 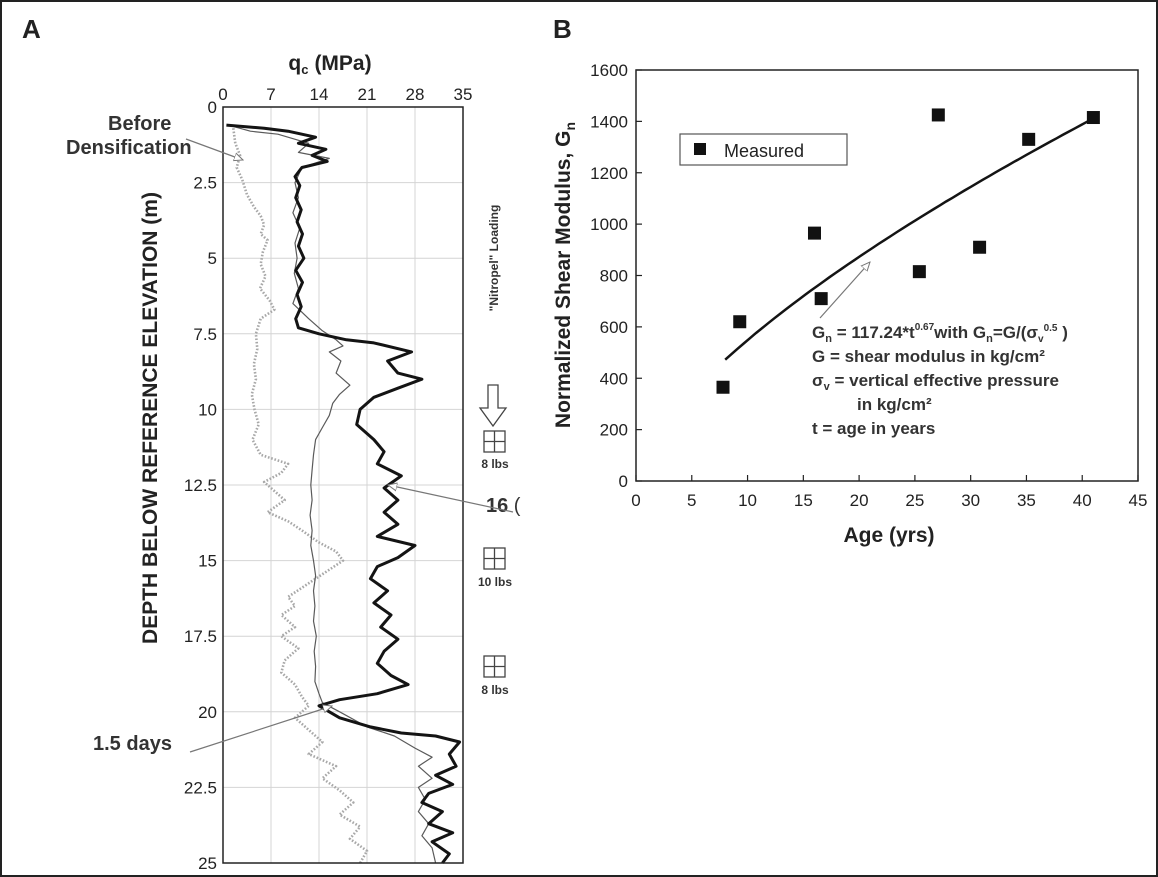 What do you see at coordinates (451, 499) in the screenshot?
I see `sixteen-arrow` at bounding box center [451, 499].